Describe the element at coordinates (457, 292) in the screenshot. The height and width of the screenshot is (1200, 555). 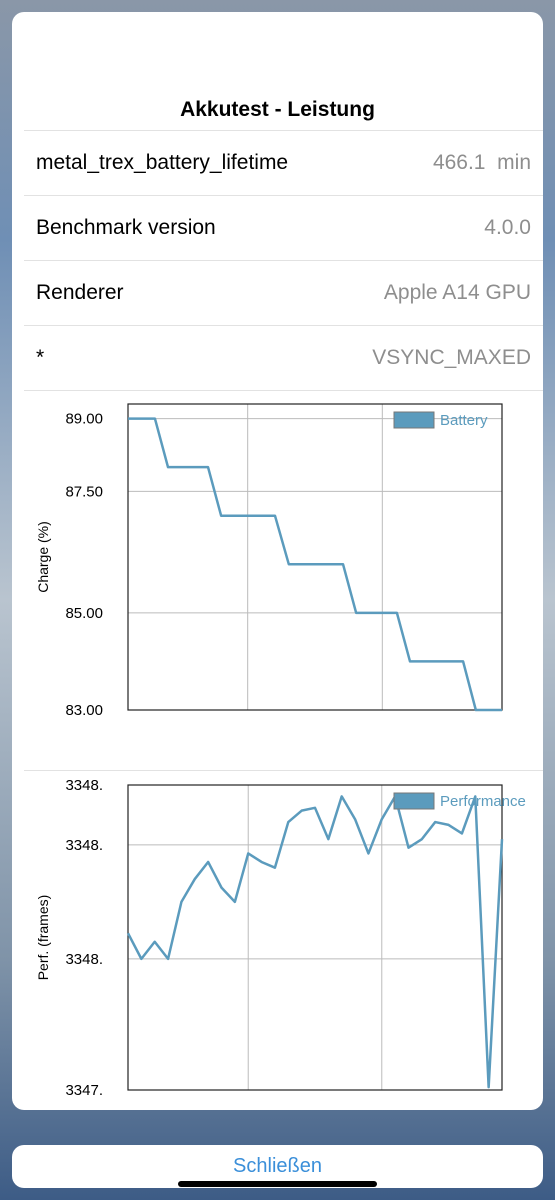
I see `row-value: Apple A14 GPU` at that location.